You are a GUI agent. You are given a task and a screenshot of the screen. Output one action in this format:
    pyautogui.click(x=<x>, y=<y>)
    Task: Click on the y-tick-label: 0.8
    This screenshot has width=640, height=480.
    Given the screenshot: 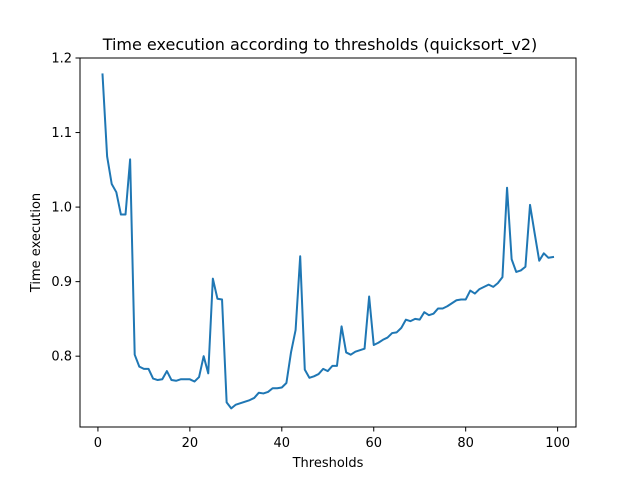 What is the action you would take?
    pyautogui.click(x=61, y=357)
    